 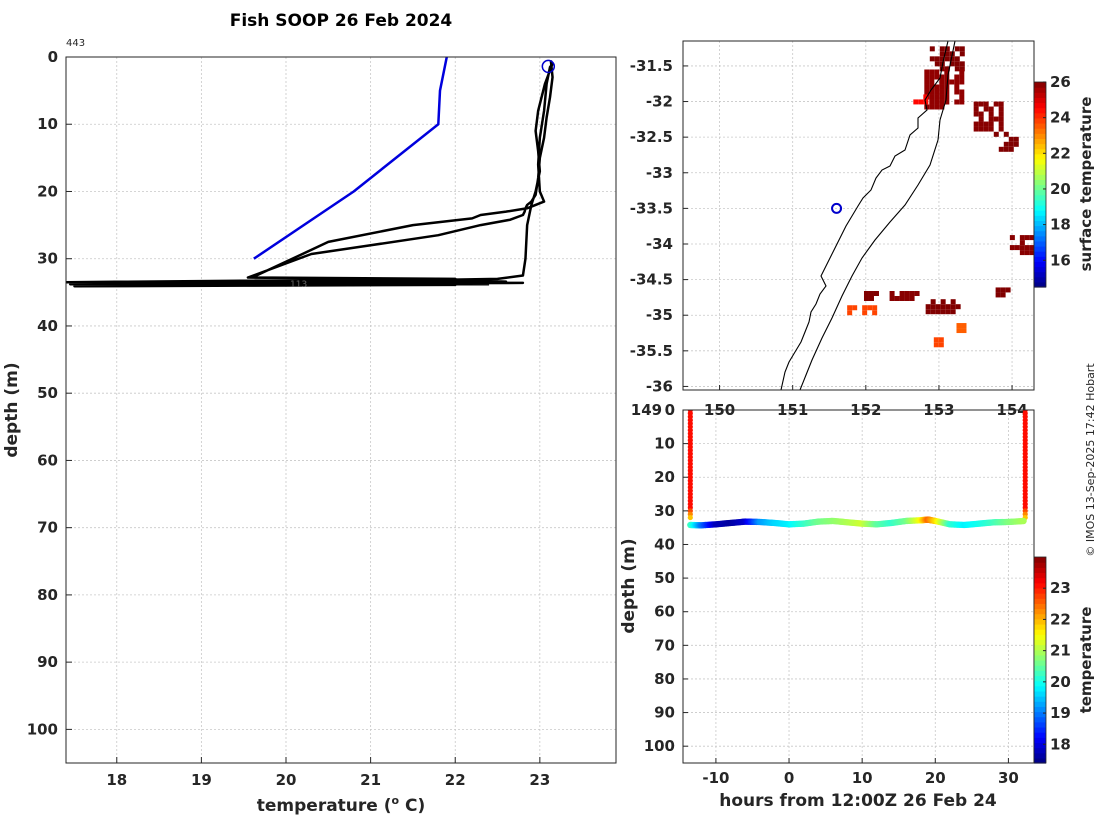 What do you see at coordinates (350, 158) in the screenshot?
I see `reference-profile-line` at bounding box center [350, 158].